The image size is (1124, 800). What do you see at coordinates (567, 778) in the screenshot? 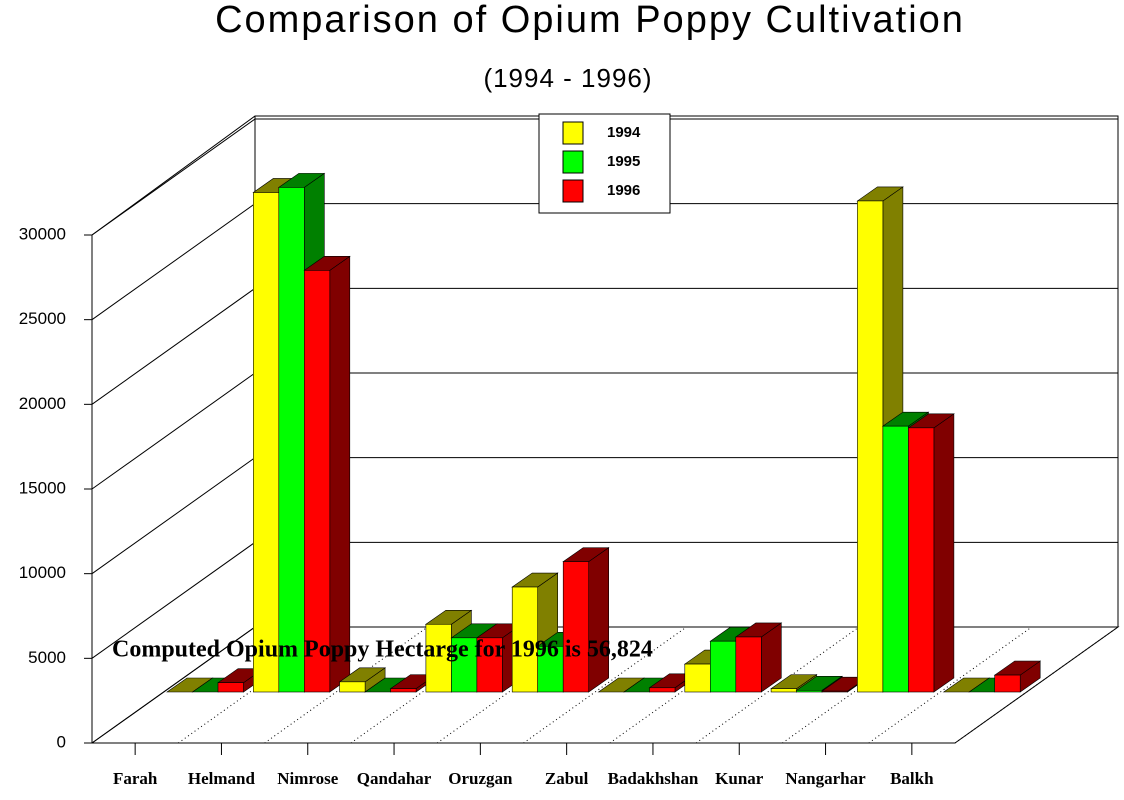
I see `x-tick-label: Zabul` at bounding box center [567, 778].